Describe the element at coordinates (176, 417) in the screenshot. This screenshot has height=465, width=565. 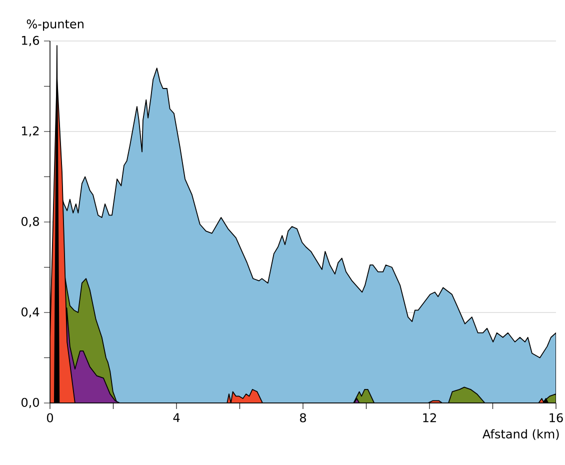
I see `x-tick-label: 4` at that location.